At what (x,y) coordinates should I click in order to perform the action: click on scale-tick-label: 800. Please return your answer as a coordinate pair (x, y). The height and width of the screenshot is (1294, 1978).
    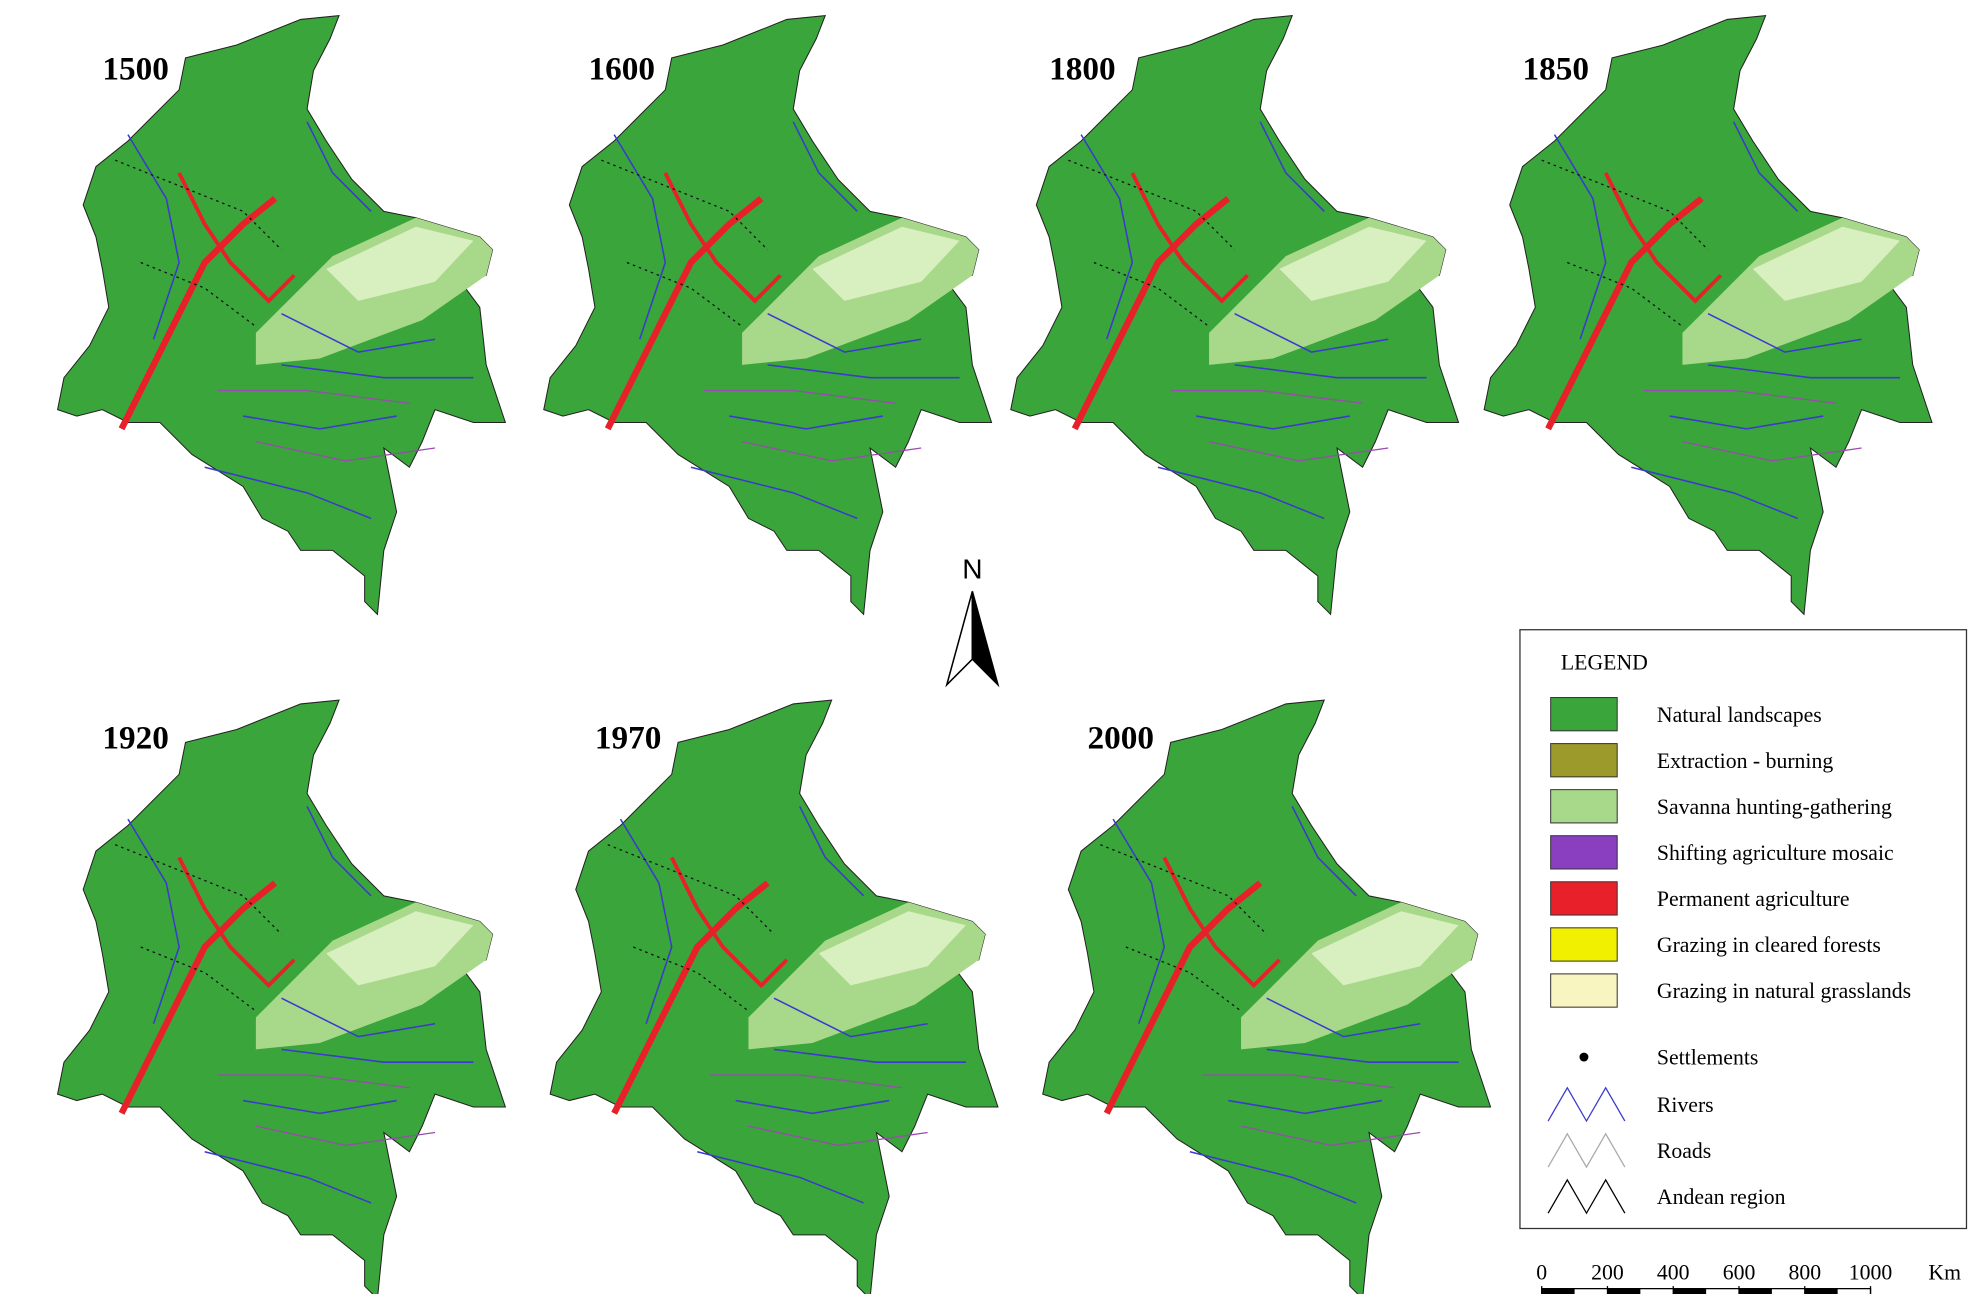
    Looking at the image, I should click on (1804, 1273).